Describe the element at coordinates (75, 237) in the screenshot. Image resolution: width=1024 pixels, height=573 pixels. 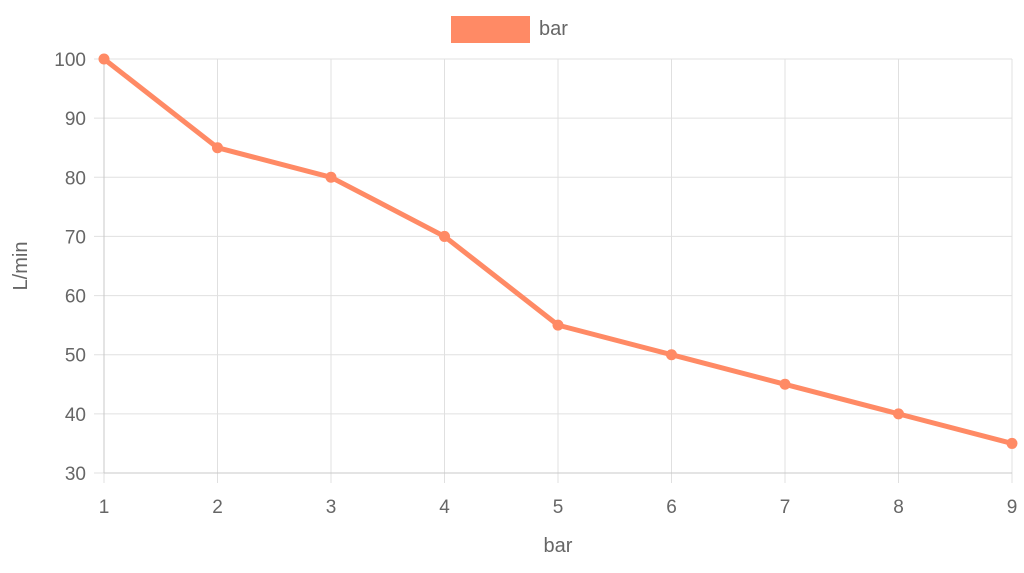
I see `y-tick-label: 70` at that location.